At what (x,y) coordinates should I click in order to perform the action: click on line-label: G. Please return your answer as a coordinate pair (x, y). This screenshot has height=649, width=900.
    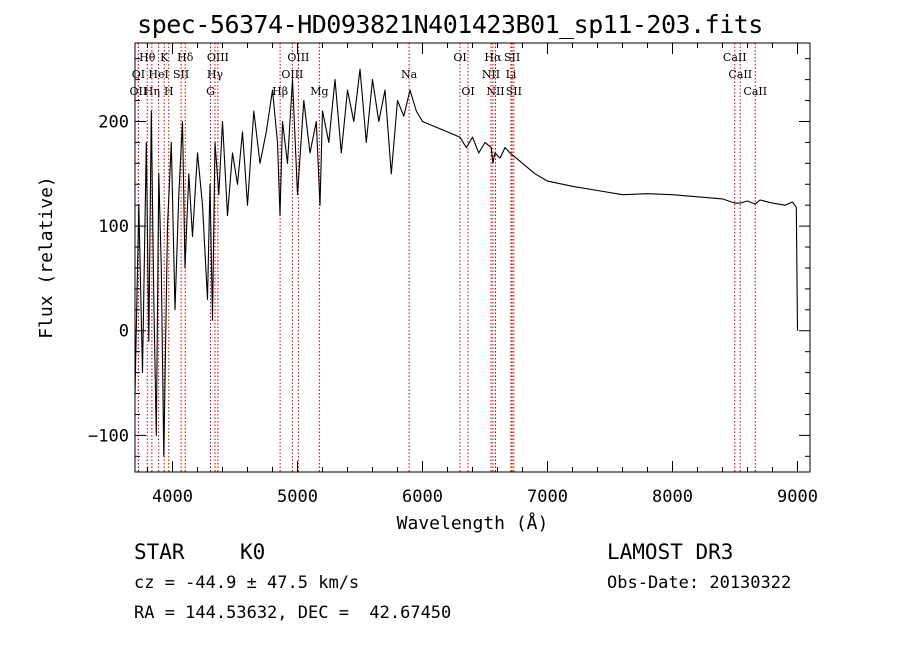
    Looking at the image, I should click on (210, 91).